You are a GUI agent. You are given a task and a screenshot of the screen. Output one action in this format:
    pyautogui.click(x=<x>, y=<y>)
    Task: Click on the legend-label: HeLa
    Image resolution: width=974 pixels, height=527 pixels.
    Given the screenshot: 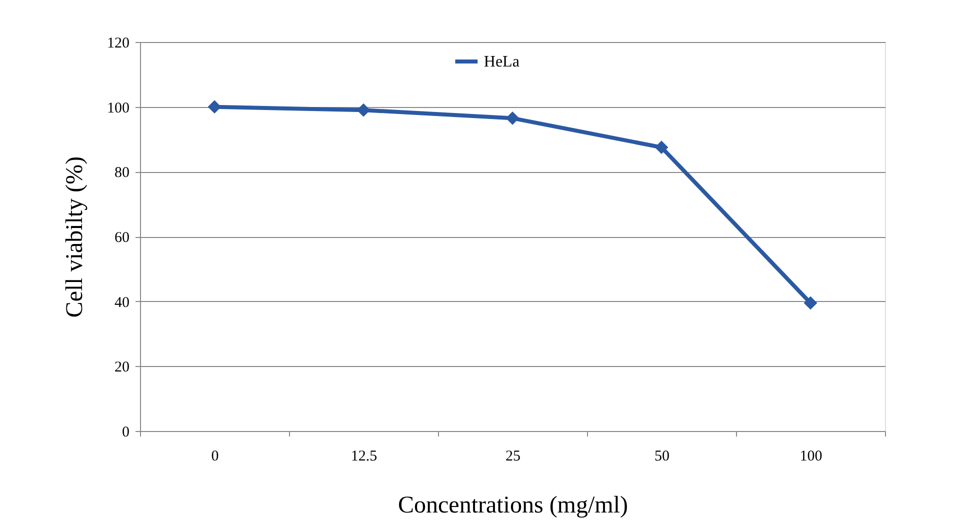 What is the action you would take?
    pyautogui.click(x=502, y=62)
    